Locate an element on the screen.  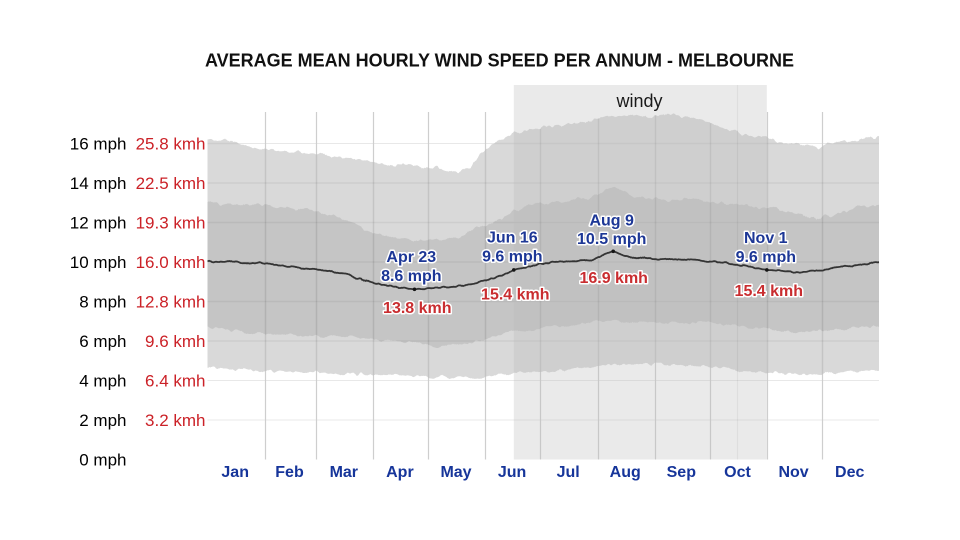
svg-text: Jun 16 is located at coordinates (512, 238).